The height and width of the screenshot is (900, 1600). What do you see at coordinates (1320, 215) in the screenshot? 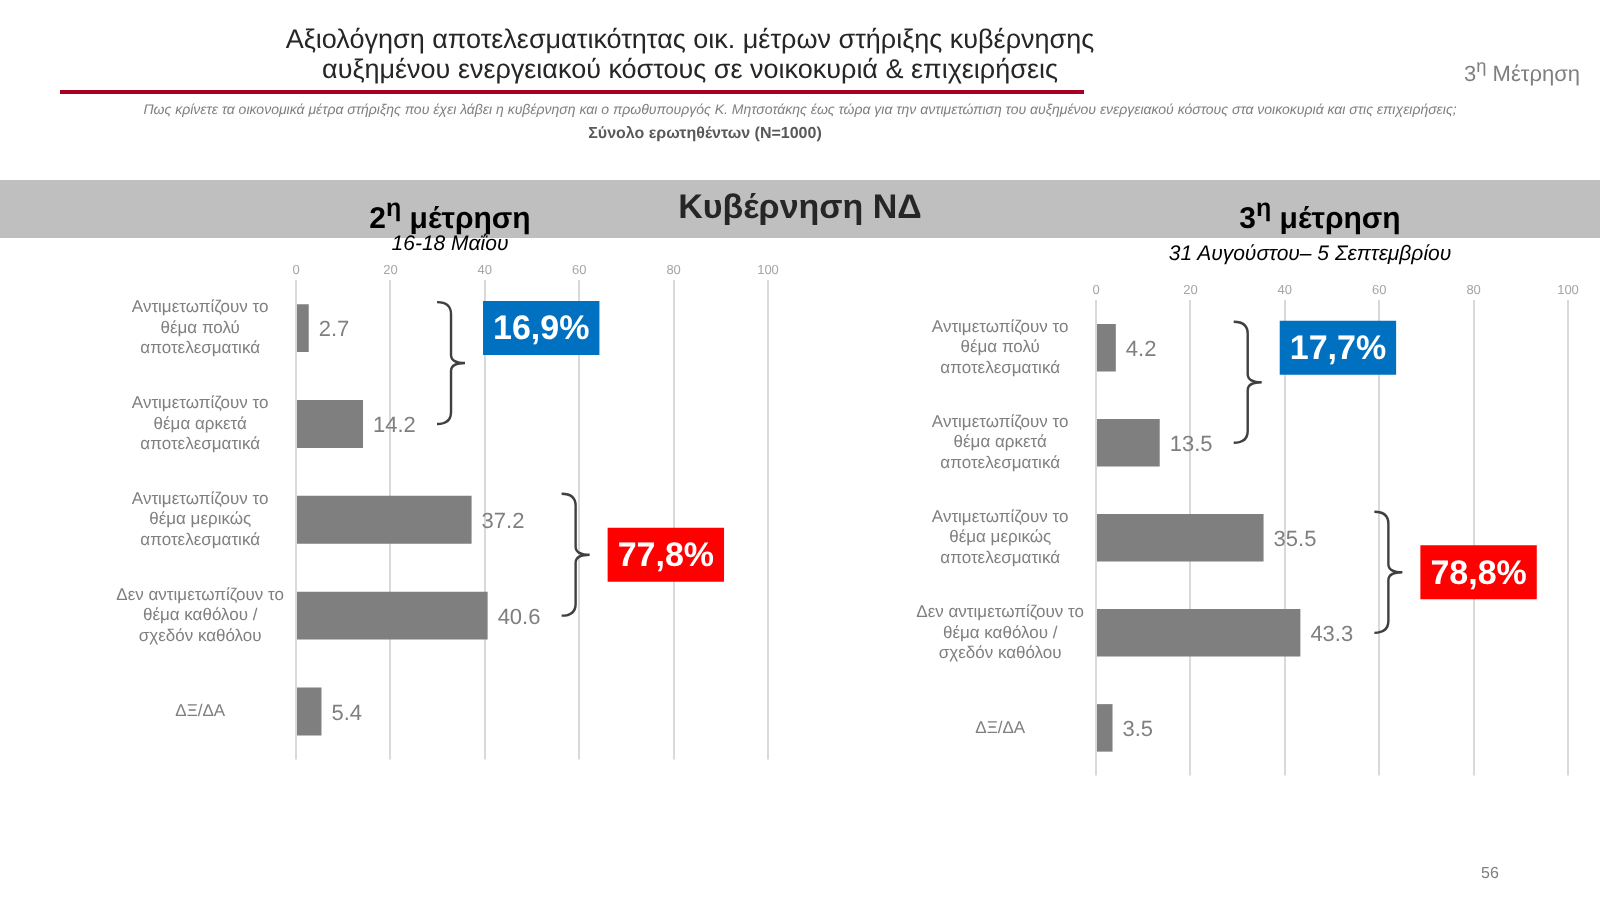
I see `chart-title: 3$^{η}$ μέτρηση` at bounding box center [1320, 215].